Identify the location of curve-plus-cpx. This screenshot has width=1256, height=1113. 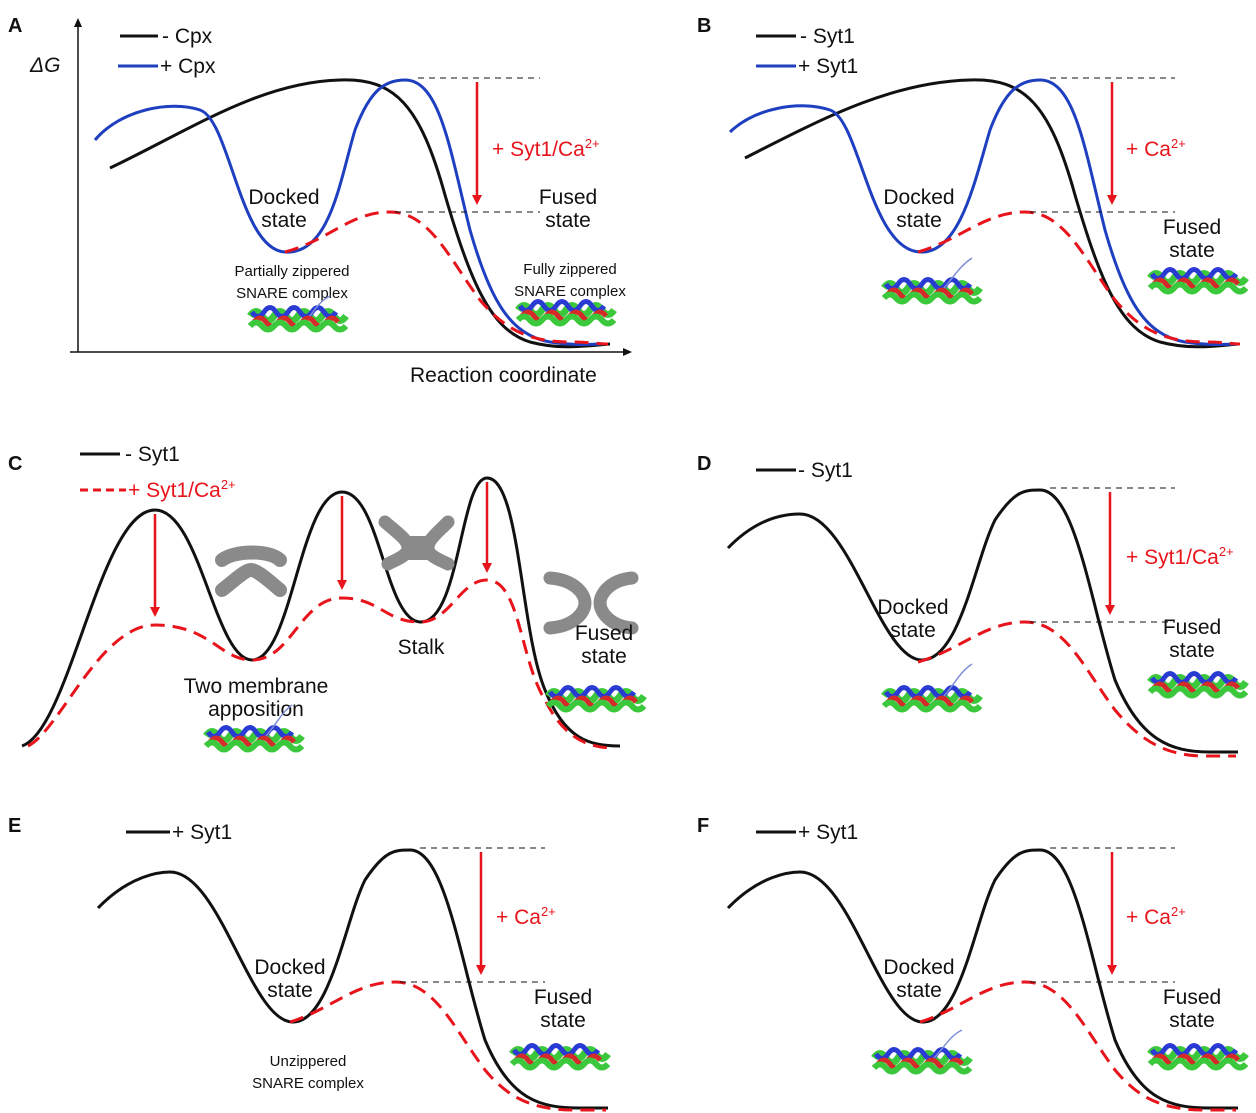
(349, 212).